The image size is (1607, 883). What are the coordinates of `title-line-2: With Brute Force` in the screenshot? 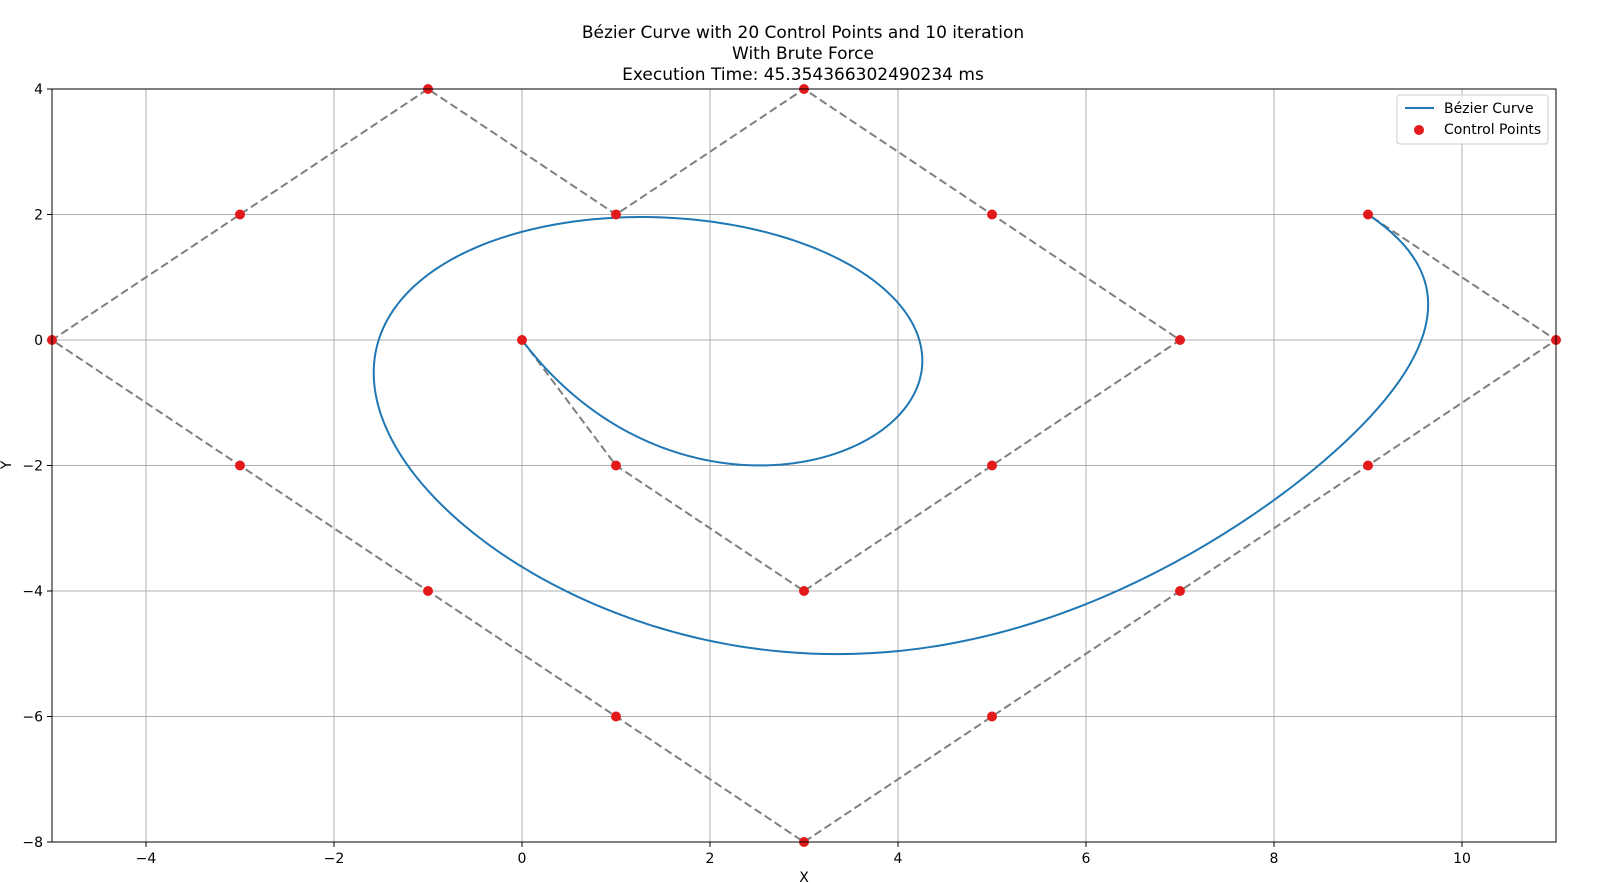 It's located at (803, 54).